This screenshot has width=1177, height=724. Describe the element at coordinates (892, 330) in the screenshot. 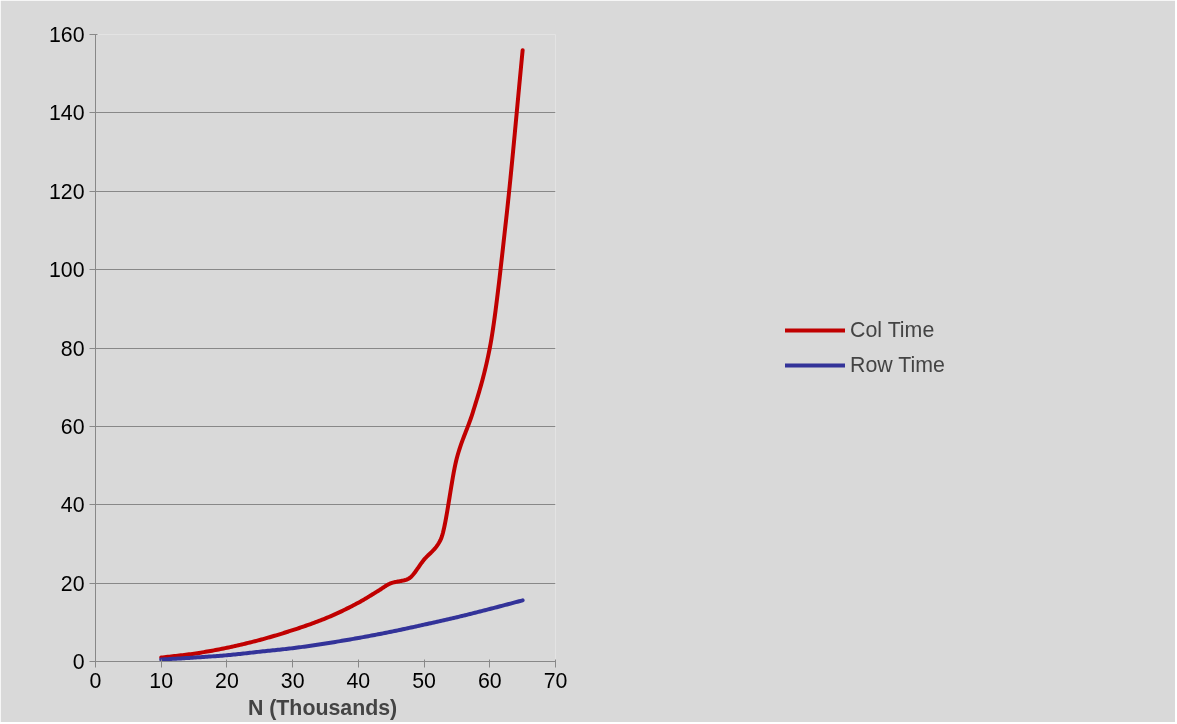

I see `legend-label: Col Time` at that location.